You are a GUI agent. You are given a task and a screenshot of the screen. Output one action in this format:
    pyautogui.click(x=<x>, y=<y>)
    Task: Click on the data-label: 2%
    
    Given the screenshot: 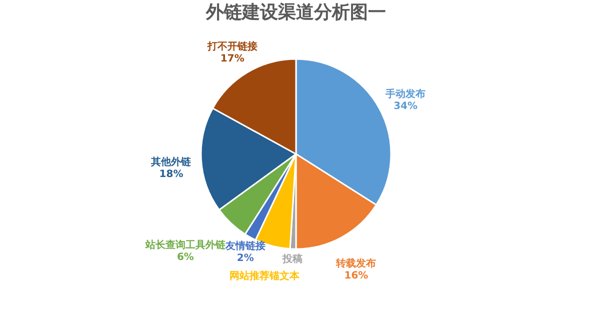 What is the action you would take?
    pyautogui.click(x=245, y=258)
    